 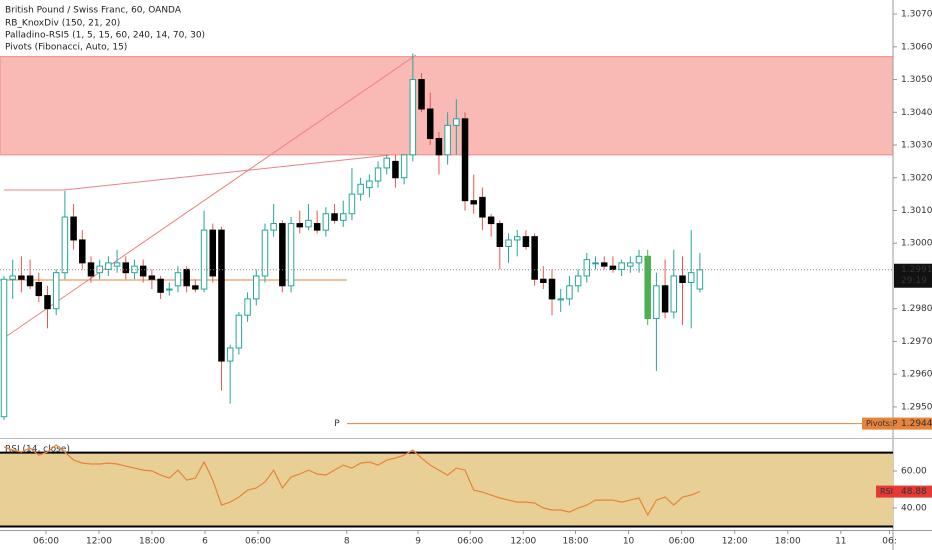 What do you see at coordinates (914, 281) in the screenshot?
I see `countdown: 29:19` at bounding box center [914, 281].